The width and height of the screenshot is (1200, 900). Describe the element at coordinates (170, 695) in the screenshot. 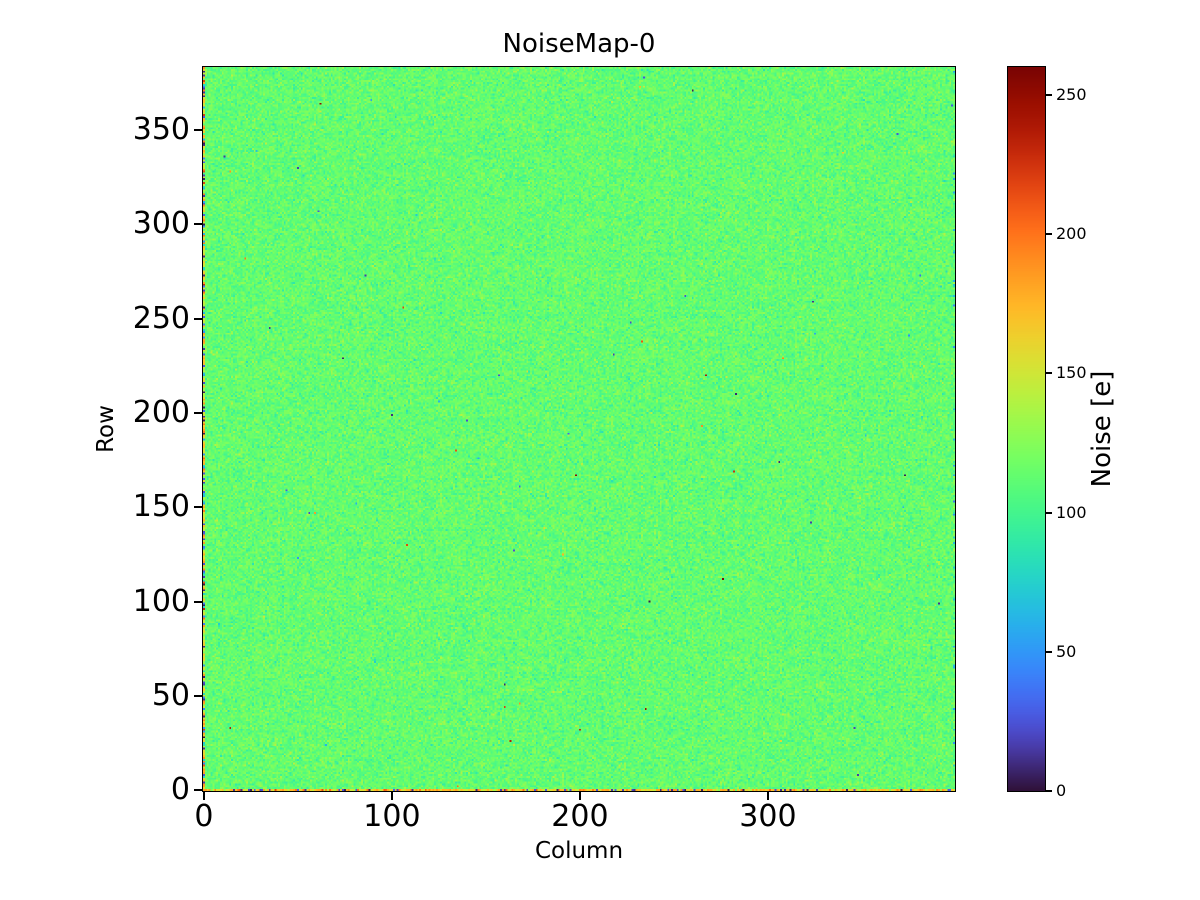

I see `y-tick-label: 50` at that location.